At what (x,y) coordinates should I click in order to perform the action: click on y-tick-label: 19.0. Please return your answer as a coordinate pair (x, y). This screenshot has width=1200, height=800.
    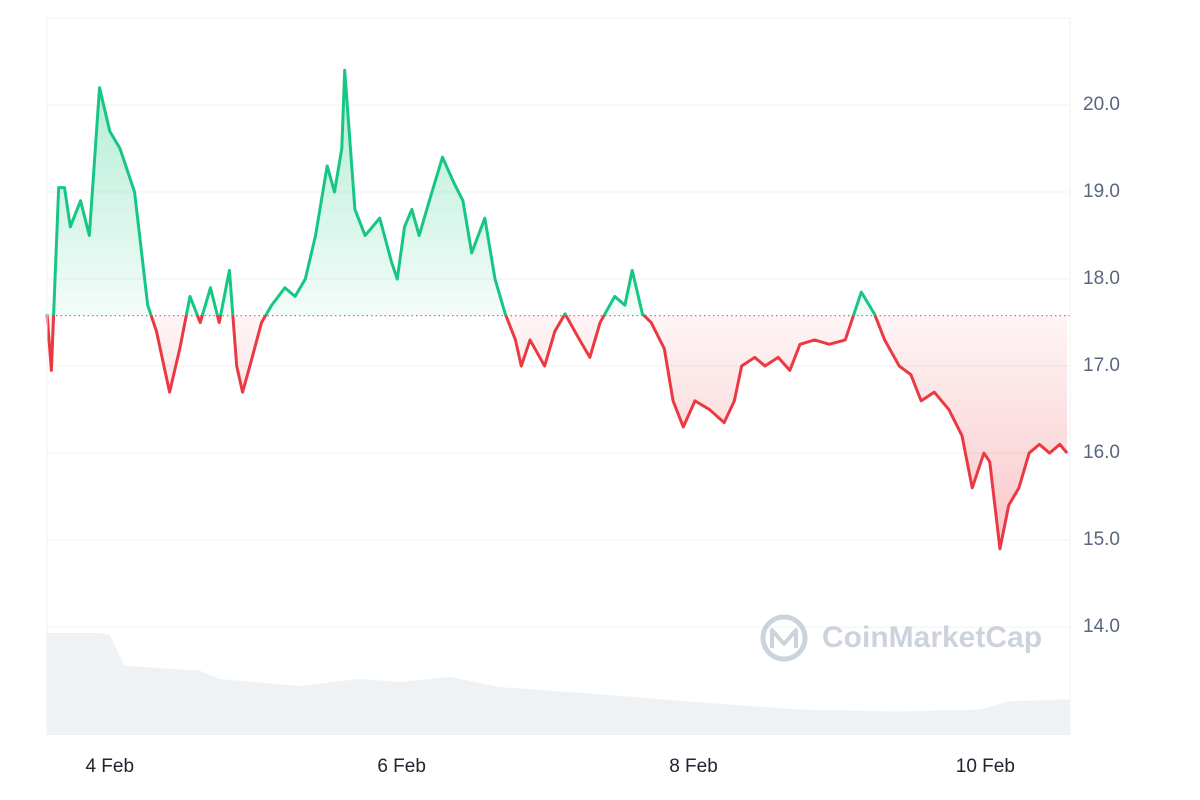
    Looking at the image, I should click on (1101, 191).